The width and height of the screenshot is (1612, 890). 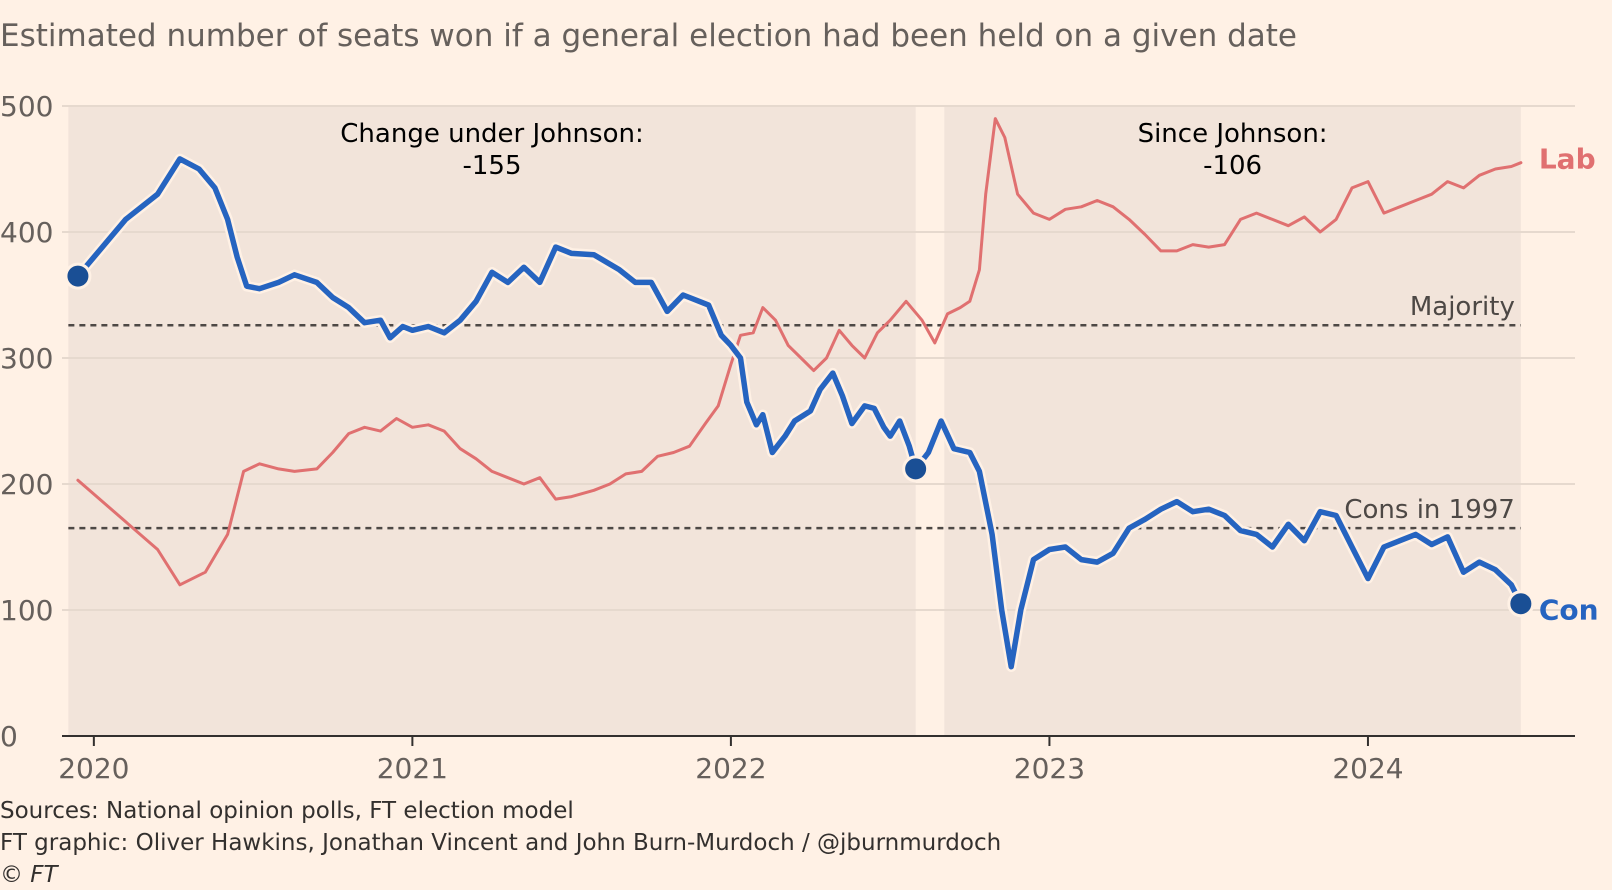 I want to click on y-tick-label-400: 400, so click(x=26, y=232).